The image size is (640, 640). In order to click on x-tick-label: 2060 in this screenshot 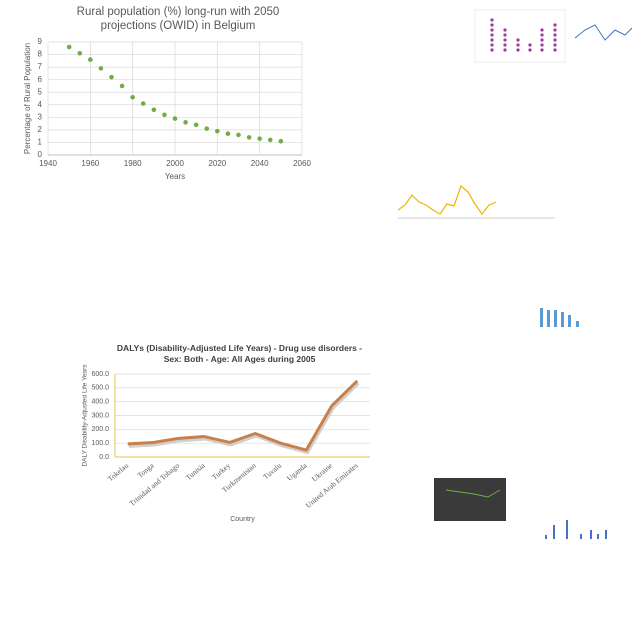, I will do `click(302, 163)`.